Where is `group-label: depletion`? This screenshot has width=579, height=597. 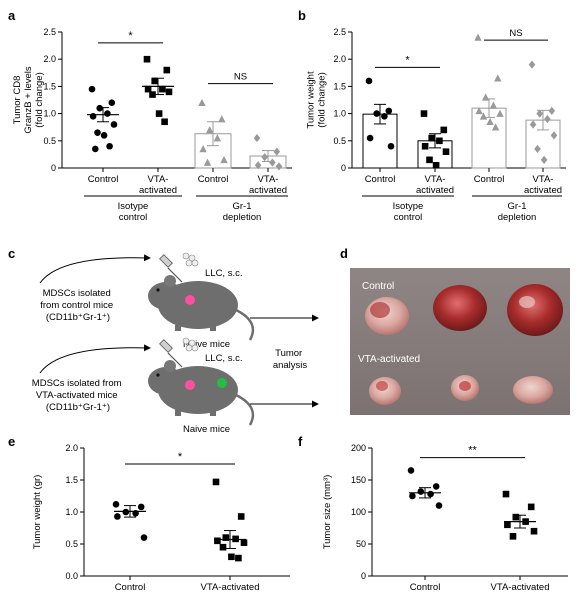
group-label: depletion is located at coordinates (242, 217).